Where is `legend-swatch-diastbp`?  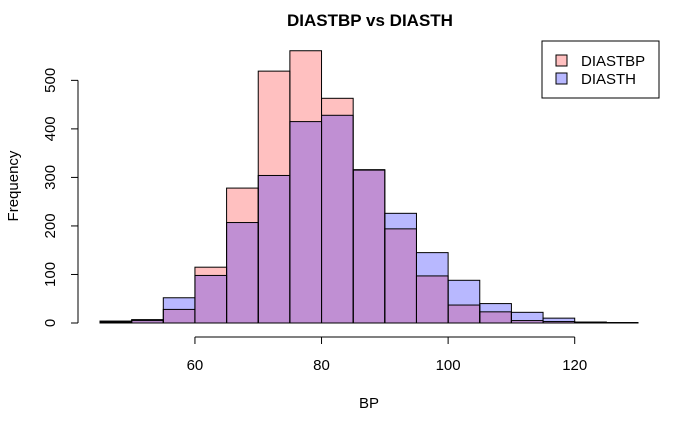 legend-swatch-diastbp is located at coordinates (561, 60).